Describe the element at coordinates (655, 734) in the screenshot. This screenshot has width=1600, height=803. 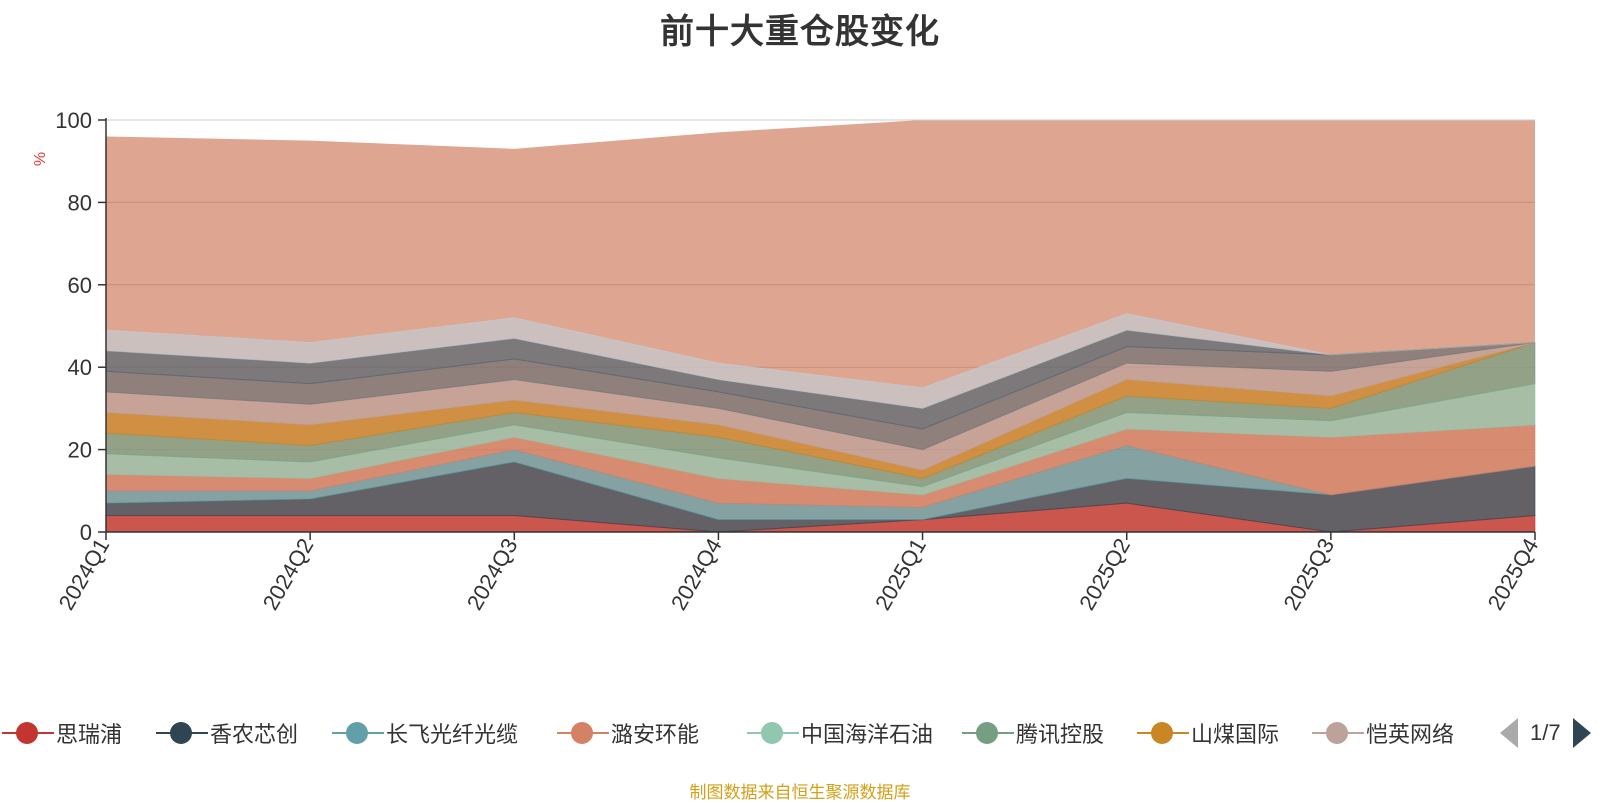
I see `legend-label: 潞安环能` at that location.